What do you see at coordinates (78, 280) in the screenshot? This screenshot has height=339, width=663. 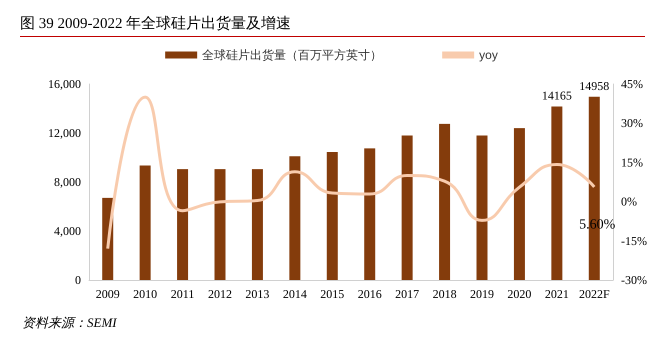 I see `y-tick-label: 0` at bounding box center [78, 280].